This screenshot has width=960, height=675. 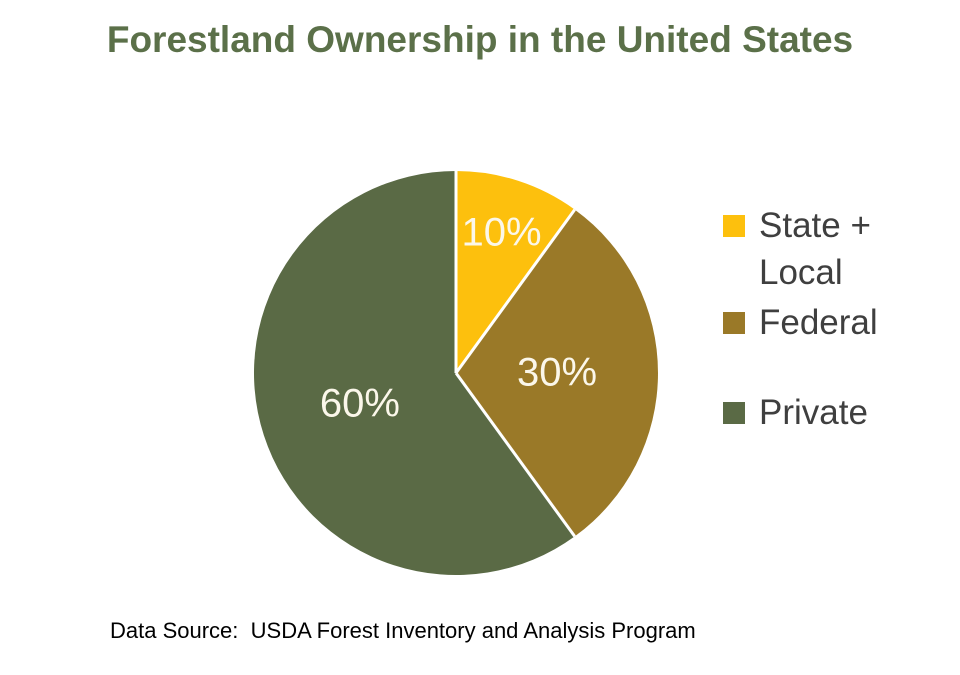 I want to click on pie-slice-federal, so click(x=557, y=373).